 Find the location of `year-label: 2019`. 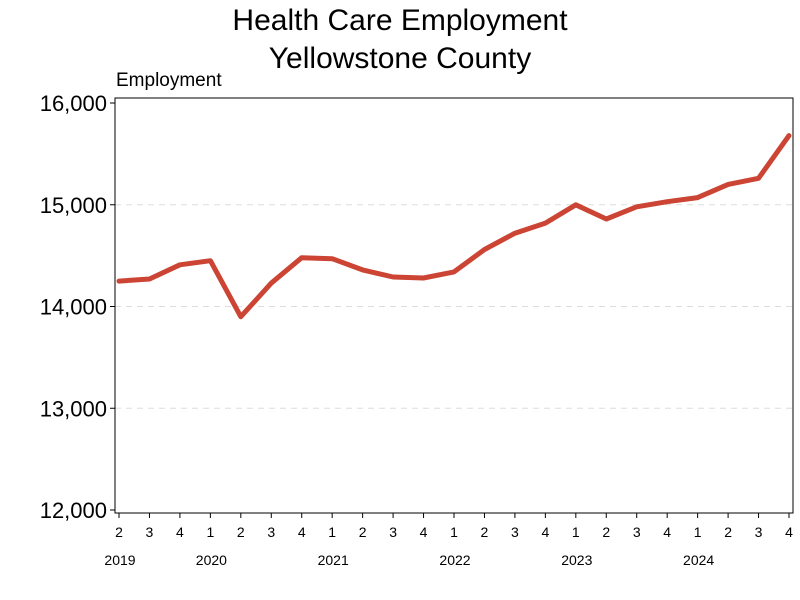

year-label: 2019 is located at coordinates (119, 560).